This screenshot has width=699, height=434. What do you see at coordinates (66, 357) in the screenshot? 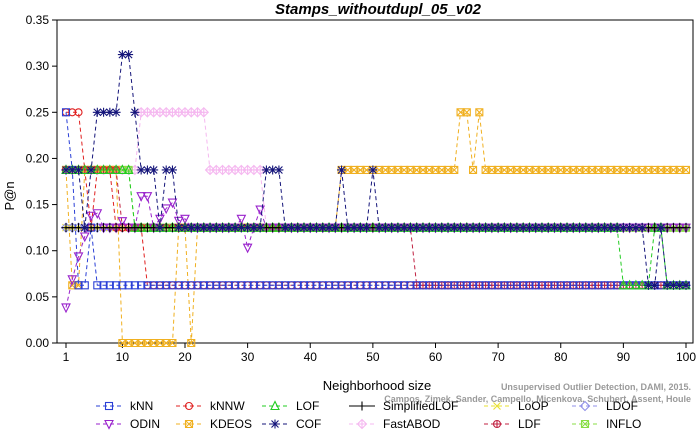
I see `x-tick-label: 1` at bounding box center [66, 357].